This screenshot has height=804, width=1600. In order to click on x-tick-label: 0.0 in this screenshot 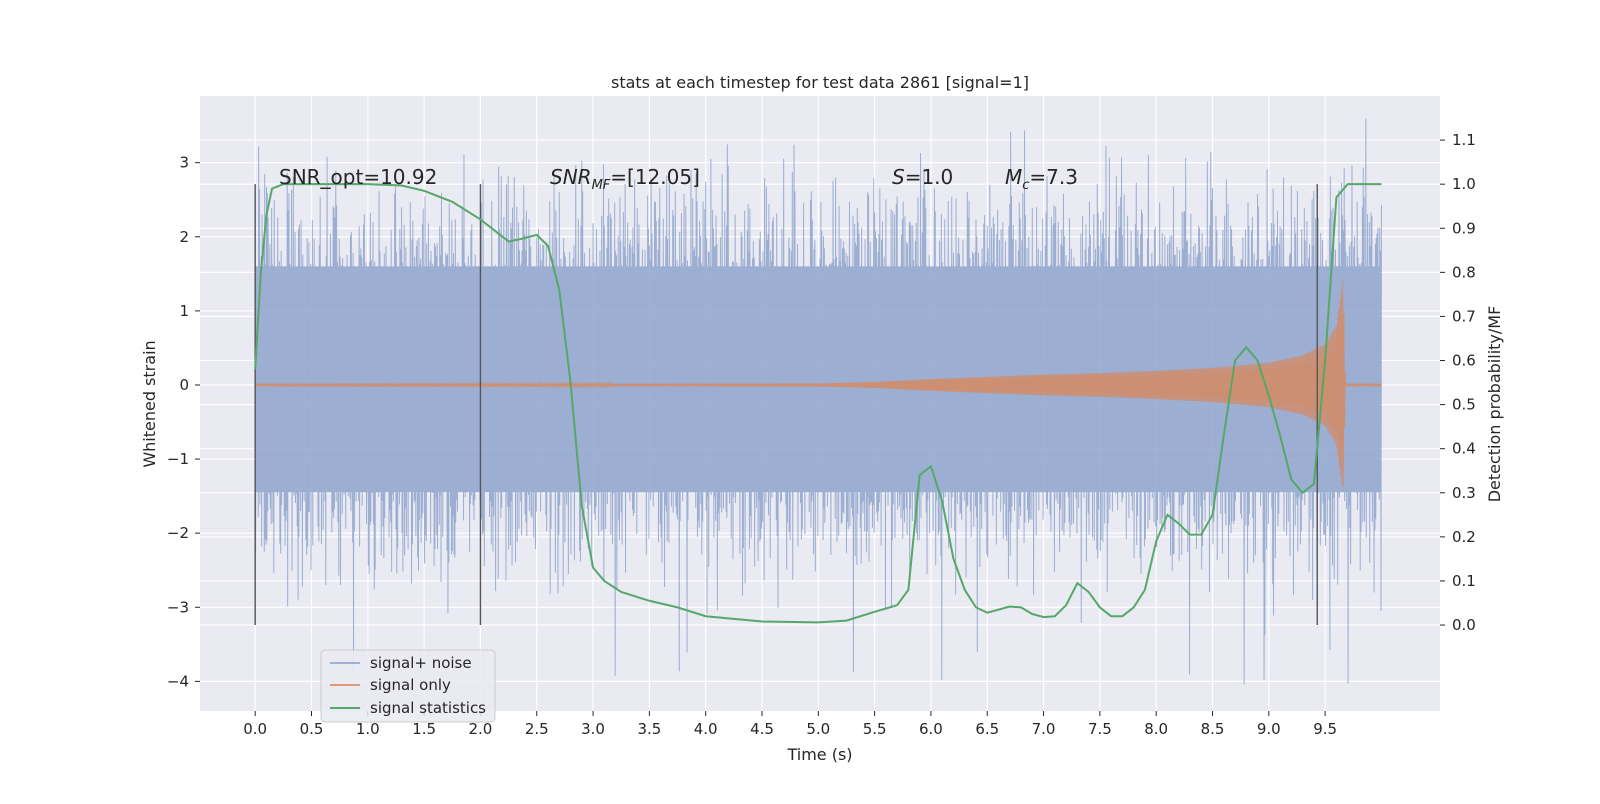, I will do `click(255, 729)`.